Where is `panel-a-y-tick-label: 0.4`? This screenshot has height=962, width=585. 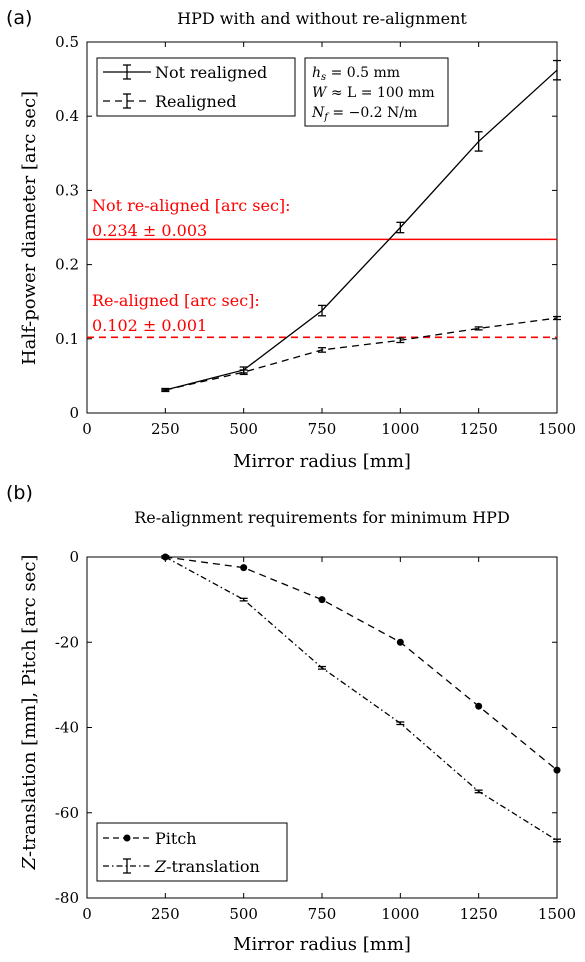
panel-a-y-tick-label: 0.4 is located at coordinates (67, 116).